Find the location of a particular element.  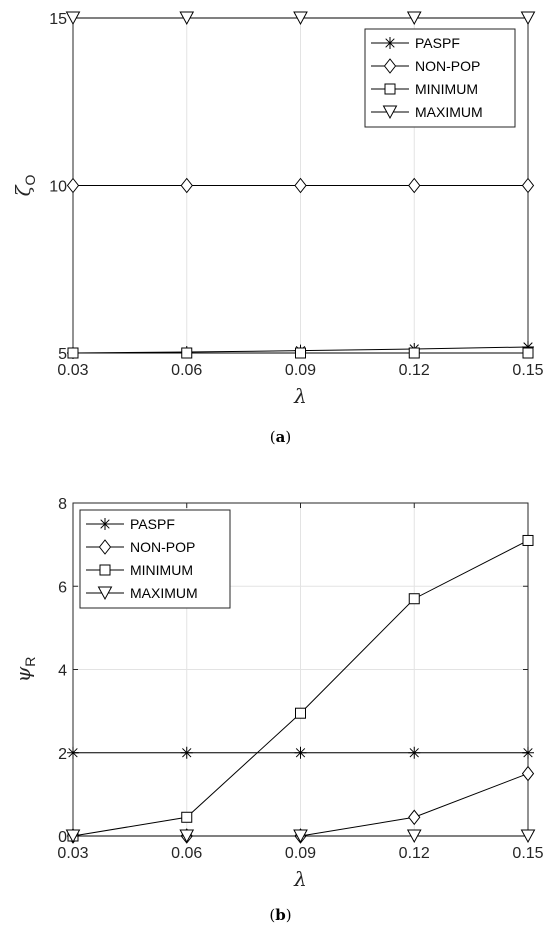

y-tick-label: 6 is located at coordinates (62, 587).